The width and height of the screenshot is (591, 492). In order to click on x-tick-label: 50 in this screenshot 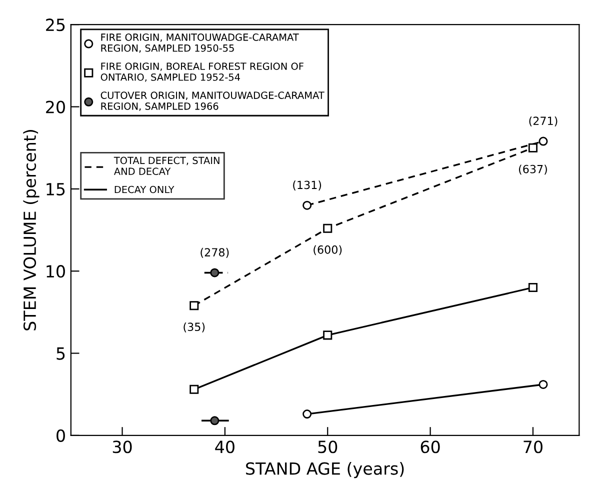, I will do `click(328, 447)`.